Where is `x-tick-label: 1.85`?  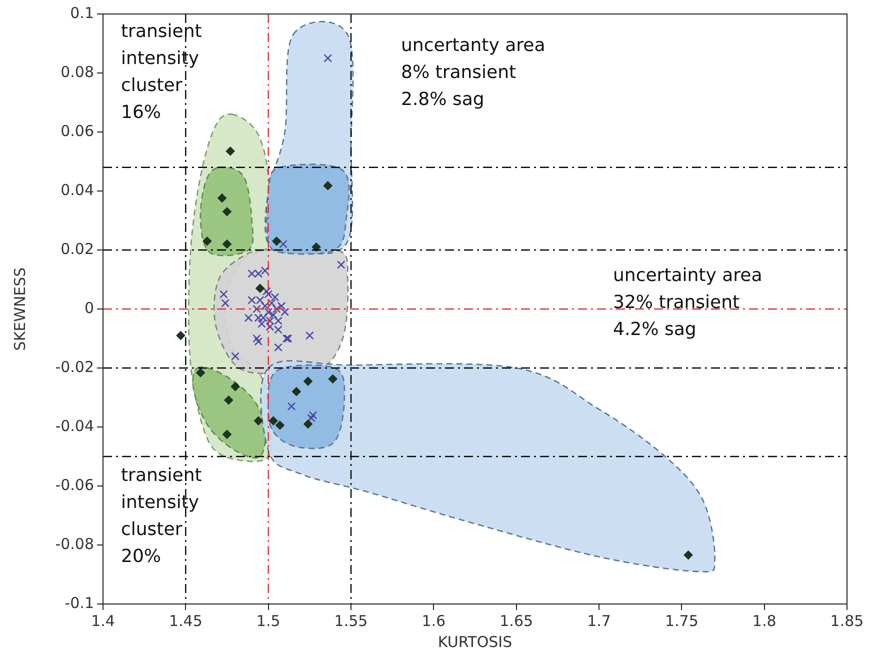 x-tick-label: 1.85 is located at coordinates (847, 621).